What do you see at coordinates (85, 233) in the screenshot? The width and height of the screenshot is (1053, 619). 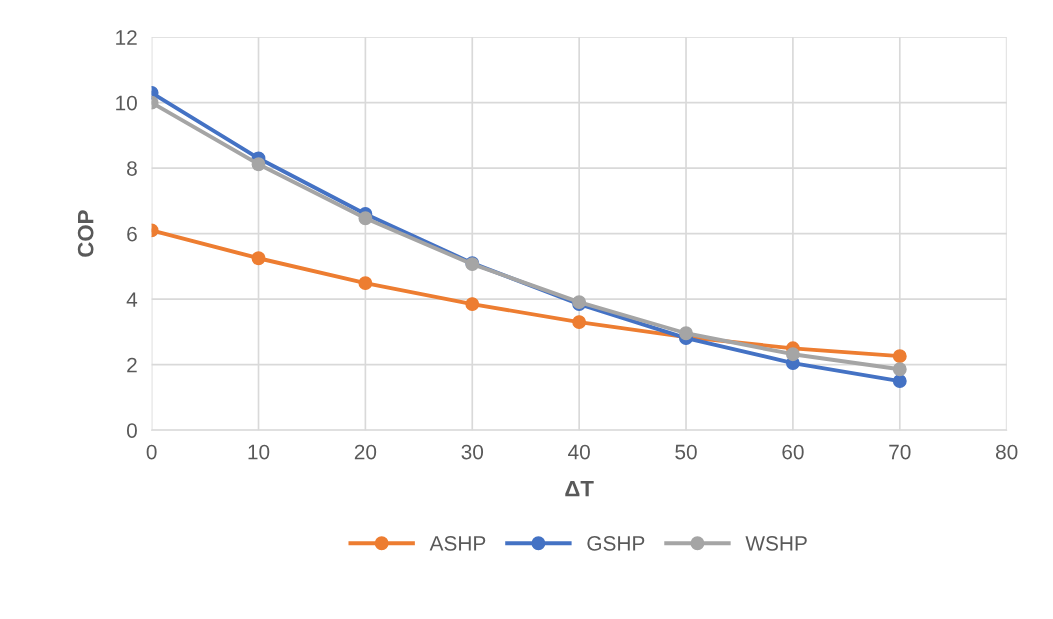 I see `y-axis-title: COP` at bounding box center [85, 233].